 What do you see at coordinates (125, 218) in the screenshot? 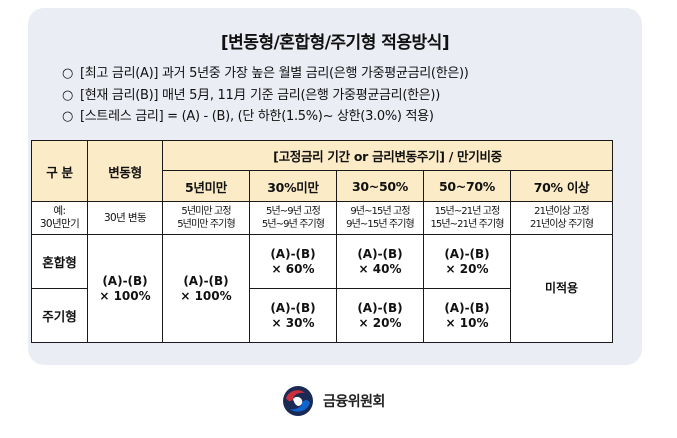
I see `example-variable: 30년 변동` at bounding box center [125, 218].